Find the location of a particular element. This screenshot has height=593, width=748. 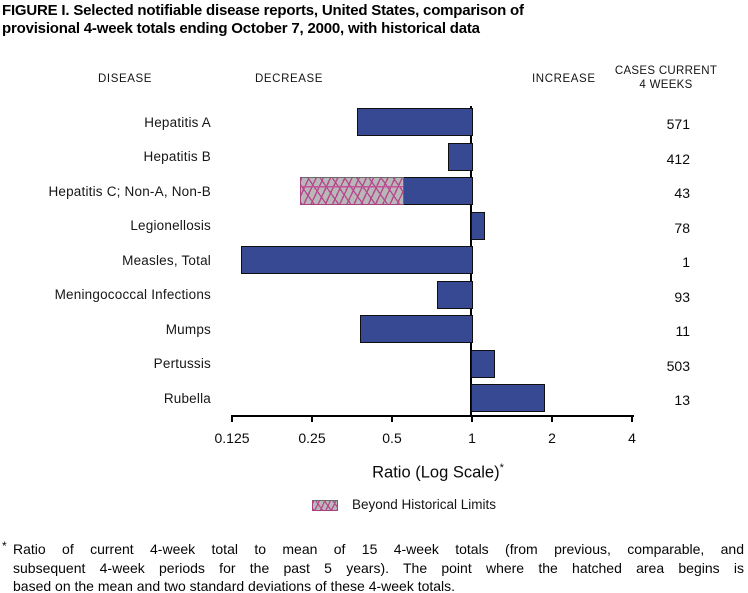

axis-tick-label: 2 is located at coordinates (552, 438).